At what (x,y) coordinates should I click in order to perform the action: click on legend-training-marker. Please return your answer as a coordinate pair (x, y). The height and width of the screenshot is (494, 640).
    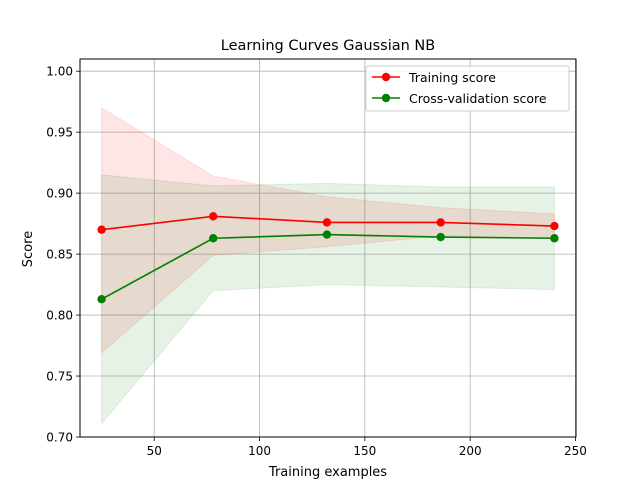
    Looking at the image, I should click on (386, 77).